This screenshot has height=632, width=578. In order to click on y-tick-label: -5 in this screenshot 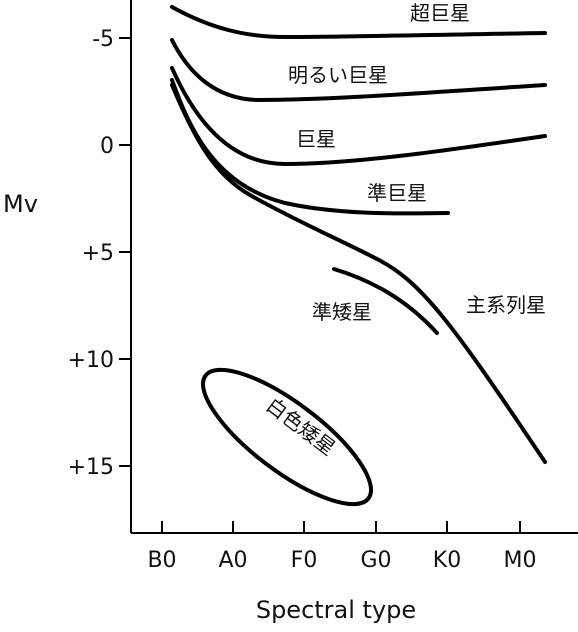, I will do `click(103, 39)`.